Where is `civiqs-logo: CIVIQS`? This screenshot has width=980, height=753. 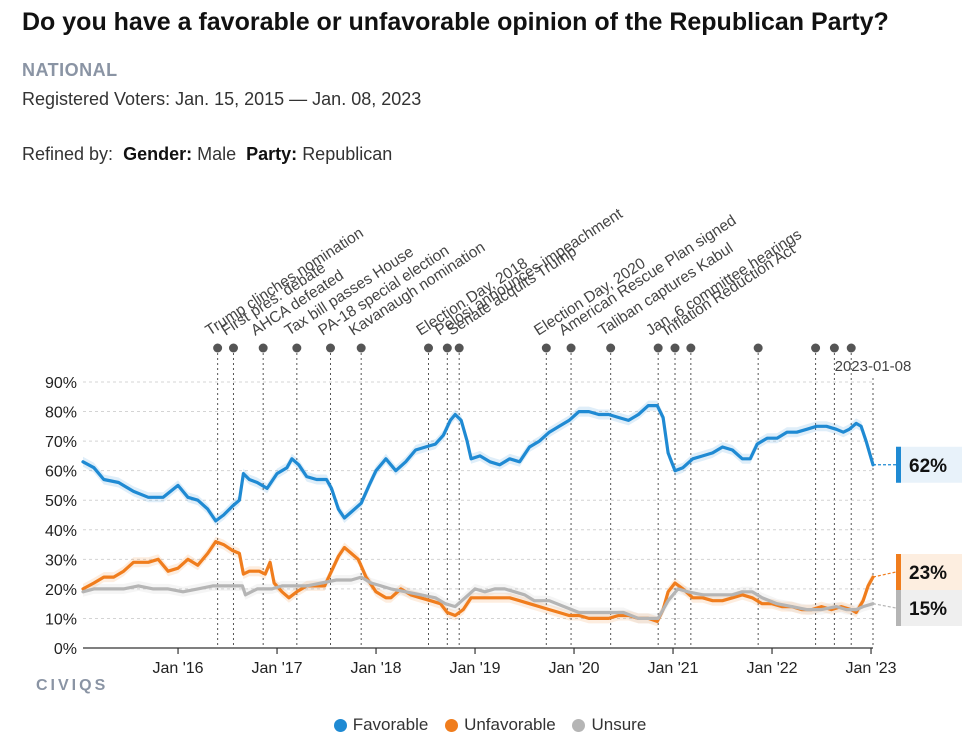
civiqs-logo: CIVIQS is located at coordinates (72, 685).